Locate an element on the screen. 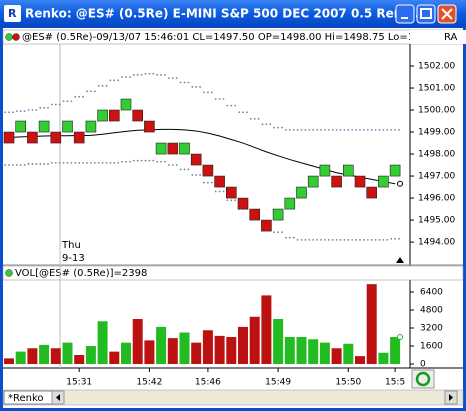  x-tick-label: 15:42 is located at coordinates (149, 383).